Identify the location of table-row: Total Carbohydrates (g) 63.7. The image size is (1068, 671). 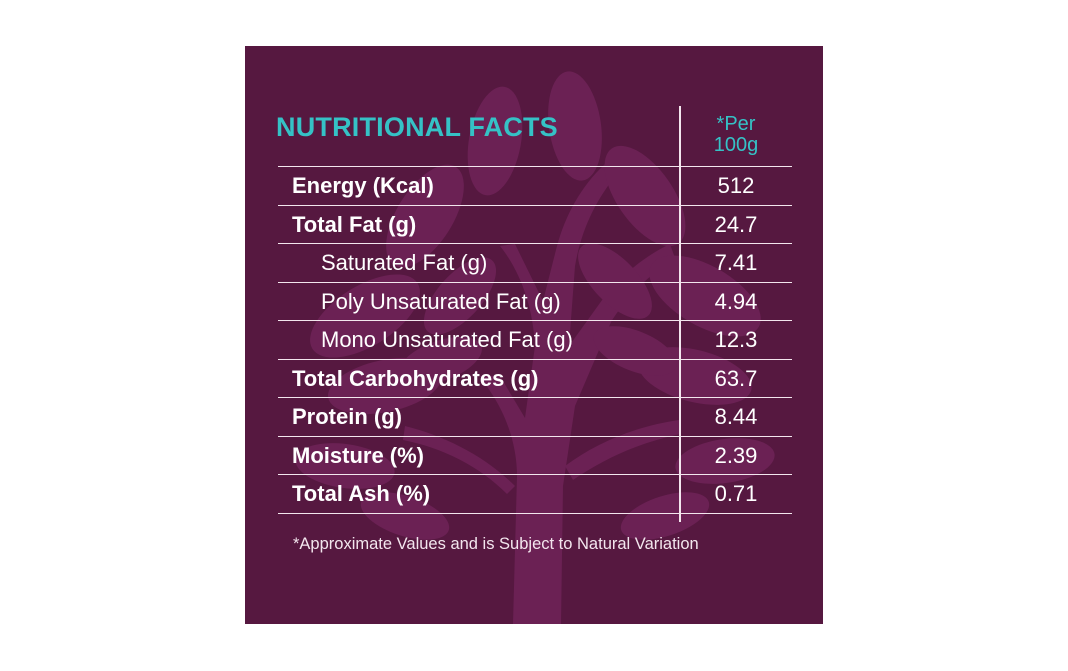
(535, 378).